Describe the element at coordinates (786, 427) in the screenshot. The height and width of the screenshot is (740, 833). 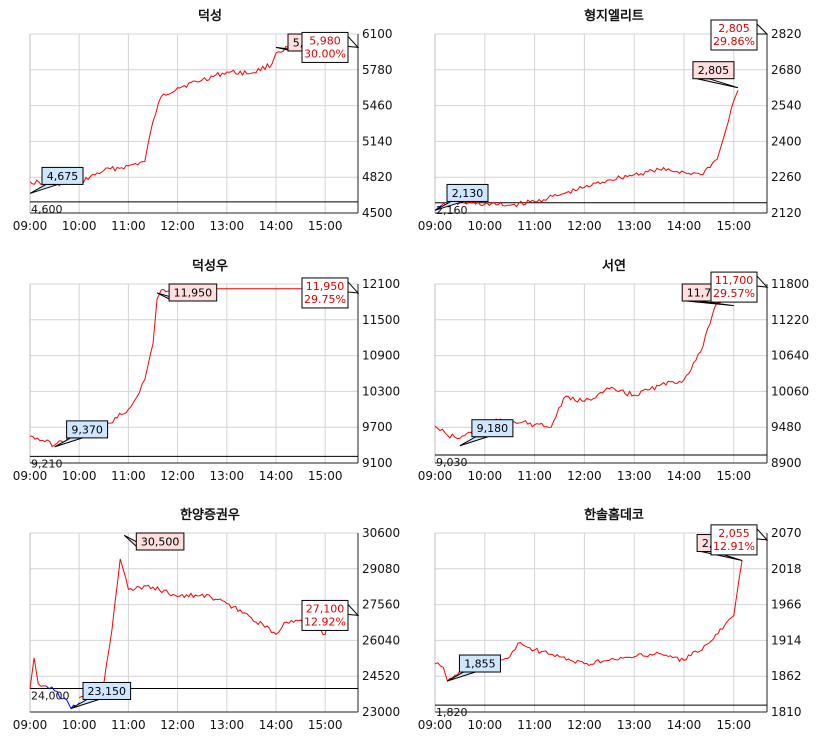
I see `y-tick-label: 9480` at that location.